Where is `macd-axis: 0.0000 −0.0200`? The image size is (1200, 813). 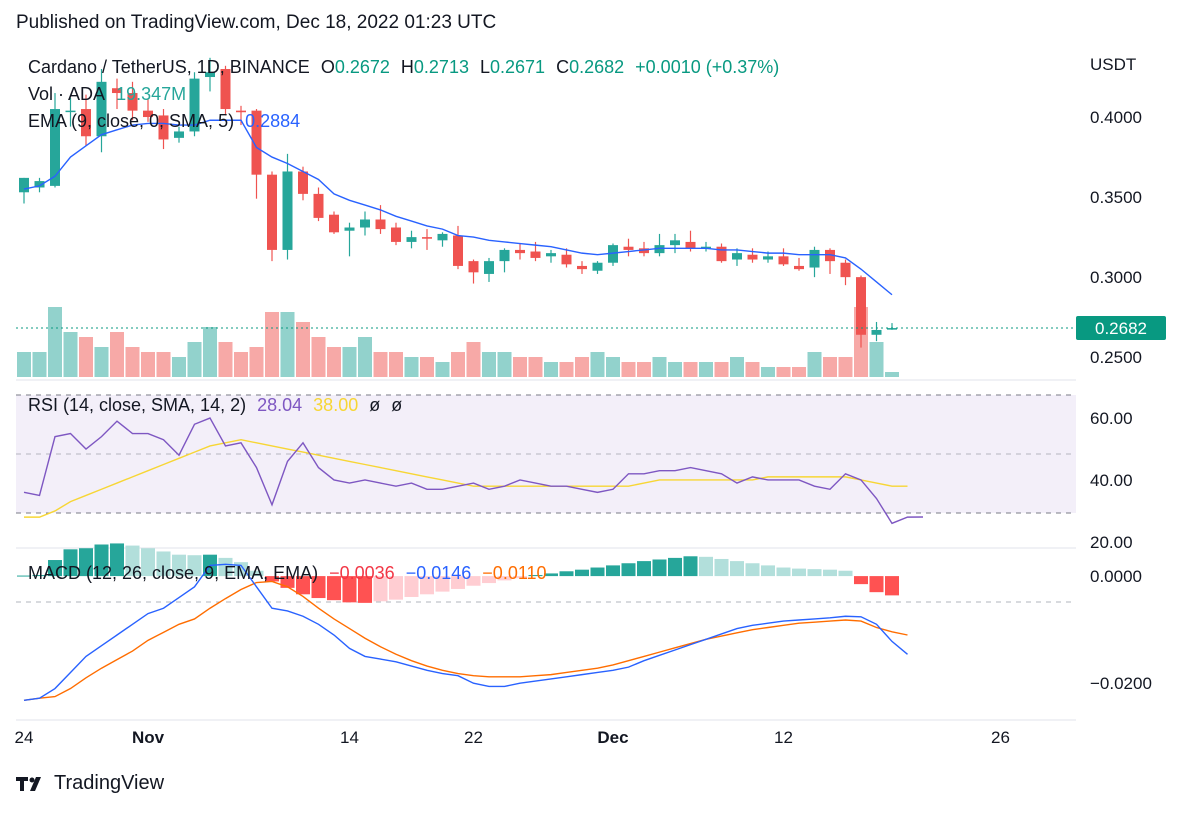 macd-axis: 0.0000 −0.0200 is located at coordinates (1121, 630).